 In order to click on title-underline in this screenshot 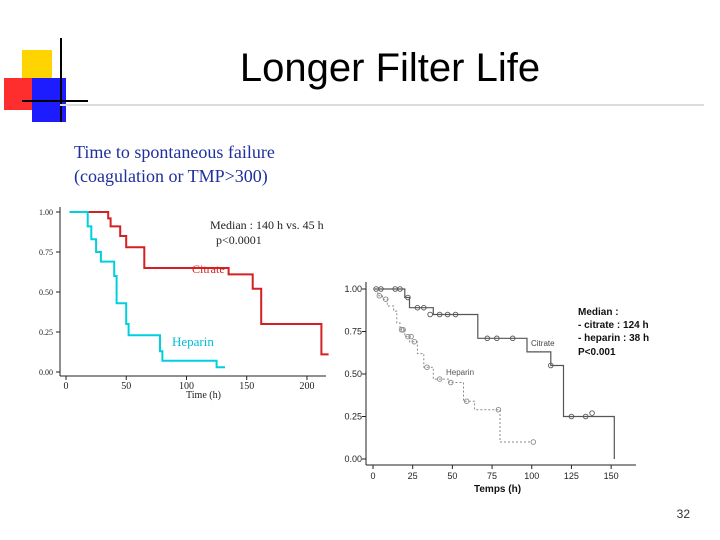, I will do `click(382, 105)`.